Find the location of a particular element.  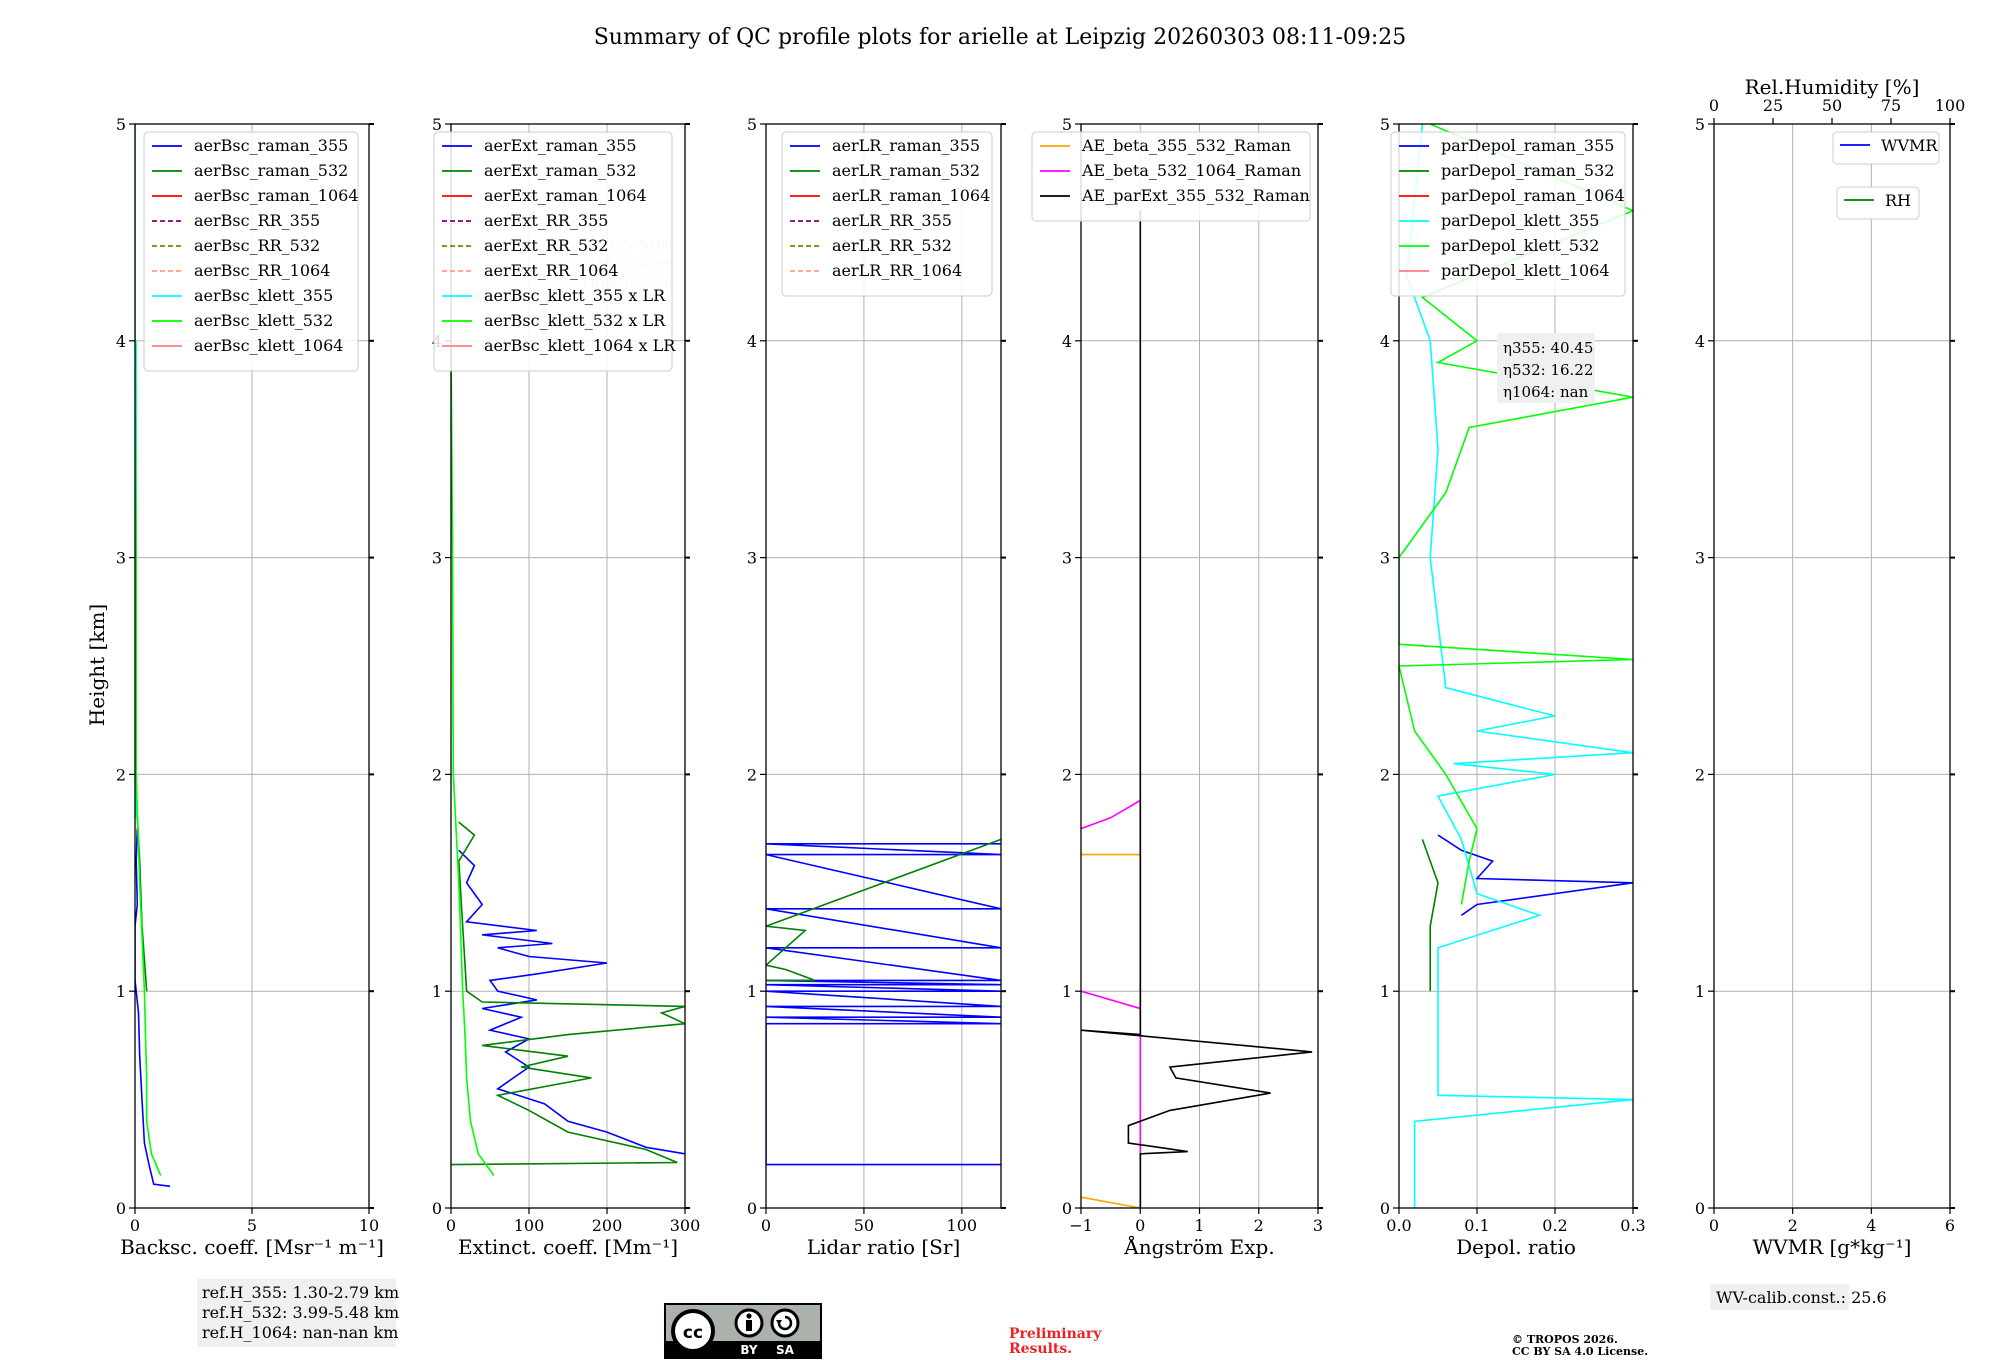

top-axis-label: Rel.Humidity [%] is located at coordinates (1832, 87).